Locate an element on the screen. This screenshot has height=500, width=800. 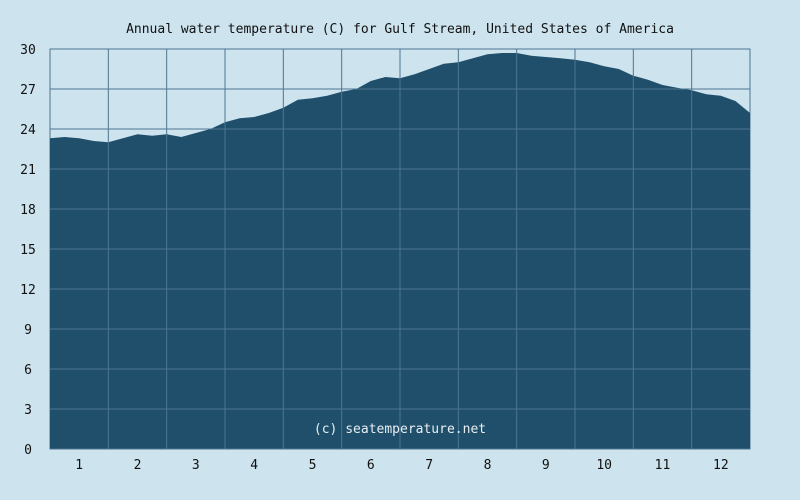
y-tick-label: 12 is located at coordinates (28, 290).